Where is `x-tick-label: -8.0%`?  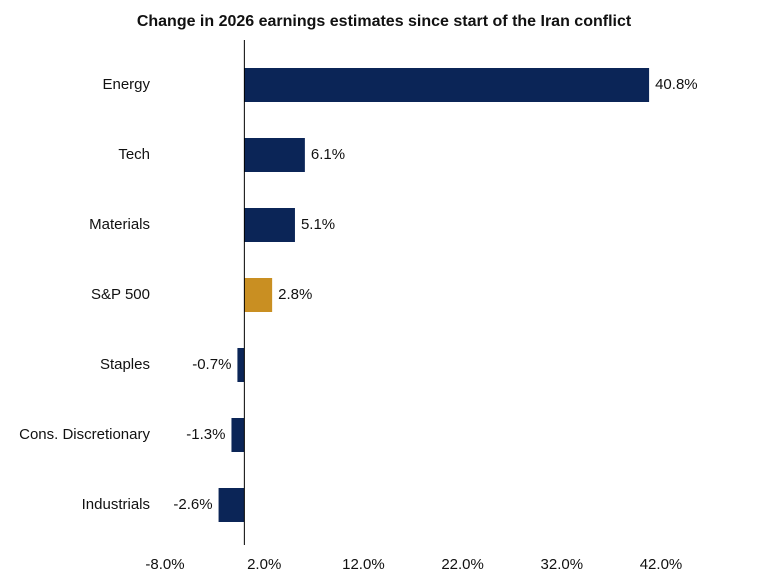
x-tick-label: -8.0% is located at coordinates (164, 564).